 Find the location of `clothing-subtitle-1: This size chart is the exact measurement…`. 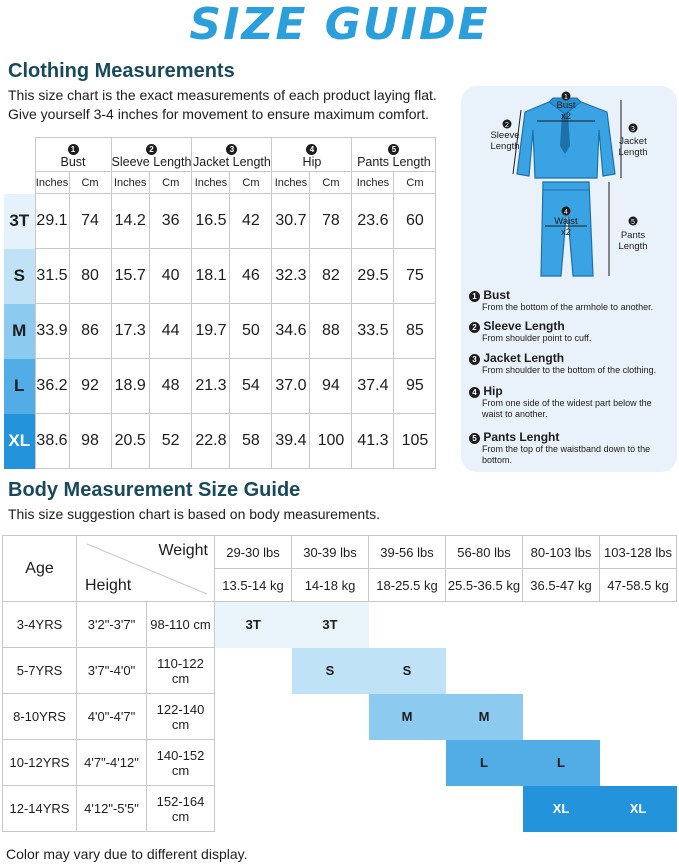

clothing-subtitle-1: This size chart is the exact measurement… is located at coordinates (222, 95).